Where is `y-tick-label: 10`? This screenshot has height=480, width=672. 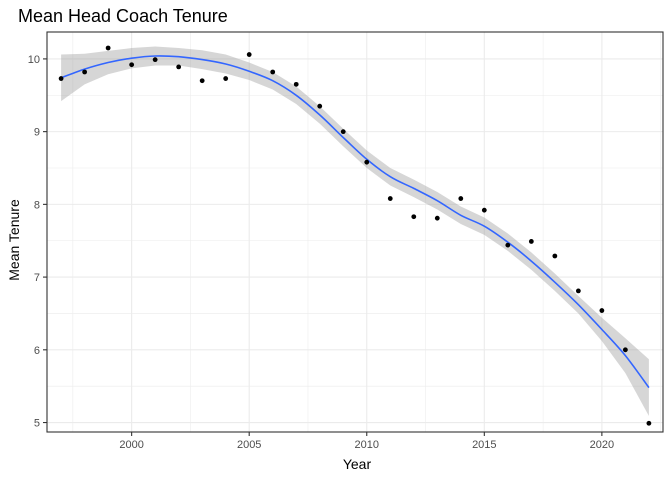 y-tick-label: 10 is located at coordinates (34, 60).